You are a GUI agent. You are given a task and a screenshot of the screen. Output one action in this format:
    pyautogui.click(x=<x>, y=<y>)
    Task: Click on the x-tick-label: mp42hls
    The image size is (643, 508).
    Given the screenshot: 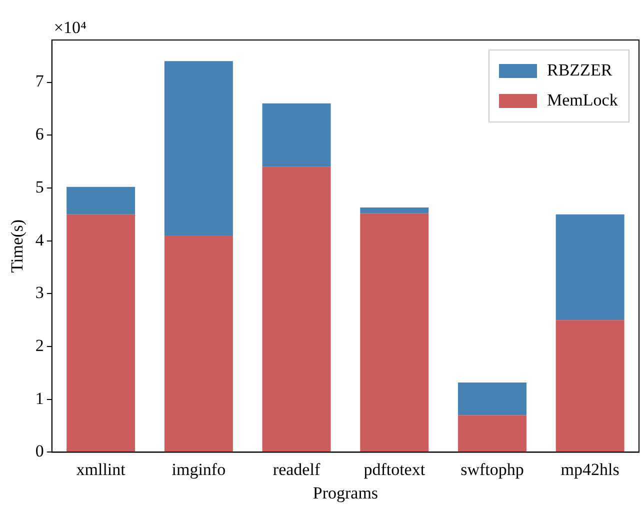 What is the action you would take?
    pyautogui.click(x=590, y=469)
    